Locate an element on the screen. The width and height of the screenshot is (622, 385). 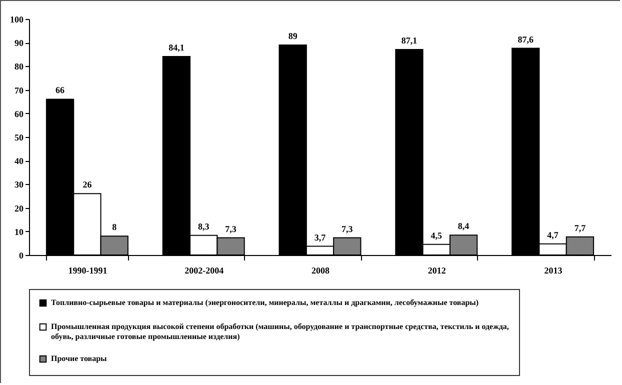
legend-label: Промышленная продукция высокой степени обработки (машины, оборудование и транспортные средства, текстиль и одежда, обувь, различные готовые промышленные изделия) is located at coordinates (280, 331).